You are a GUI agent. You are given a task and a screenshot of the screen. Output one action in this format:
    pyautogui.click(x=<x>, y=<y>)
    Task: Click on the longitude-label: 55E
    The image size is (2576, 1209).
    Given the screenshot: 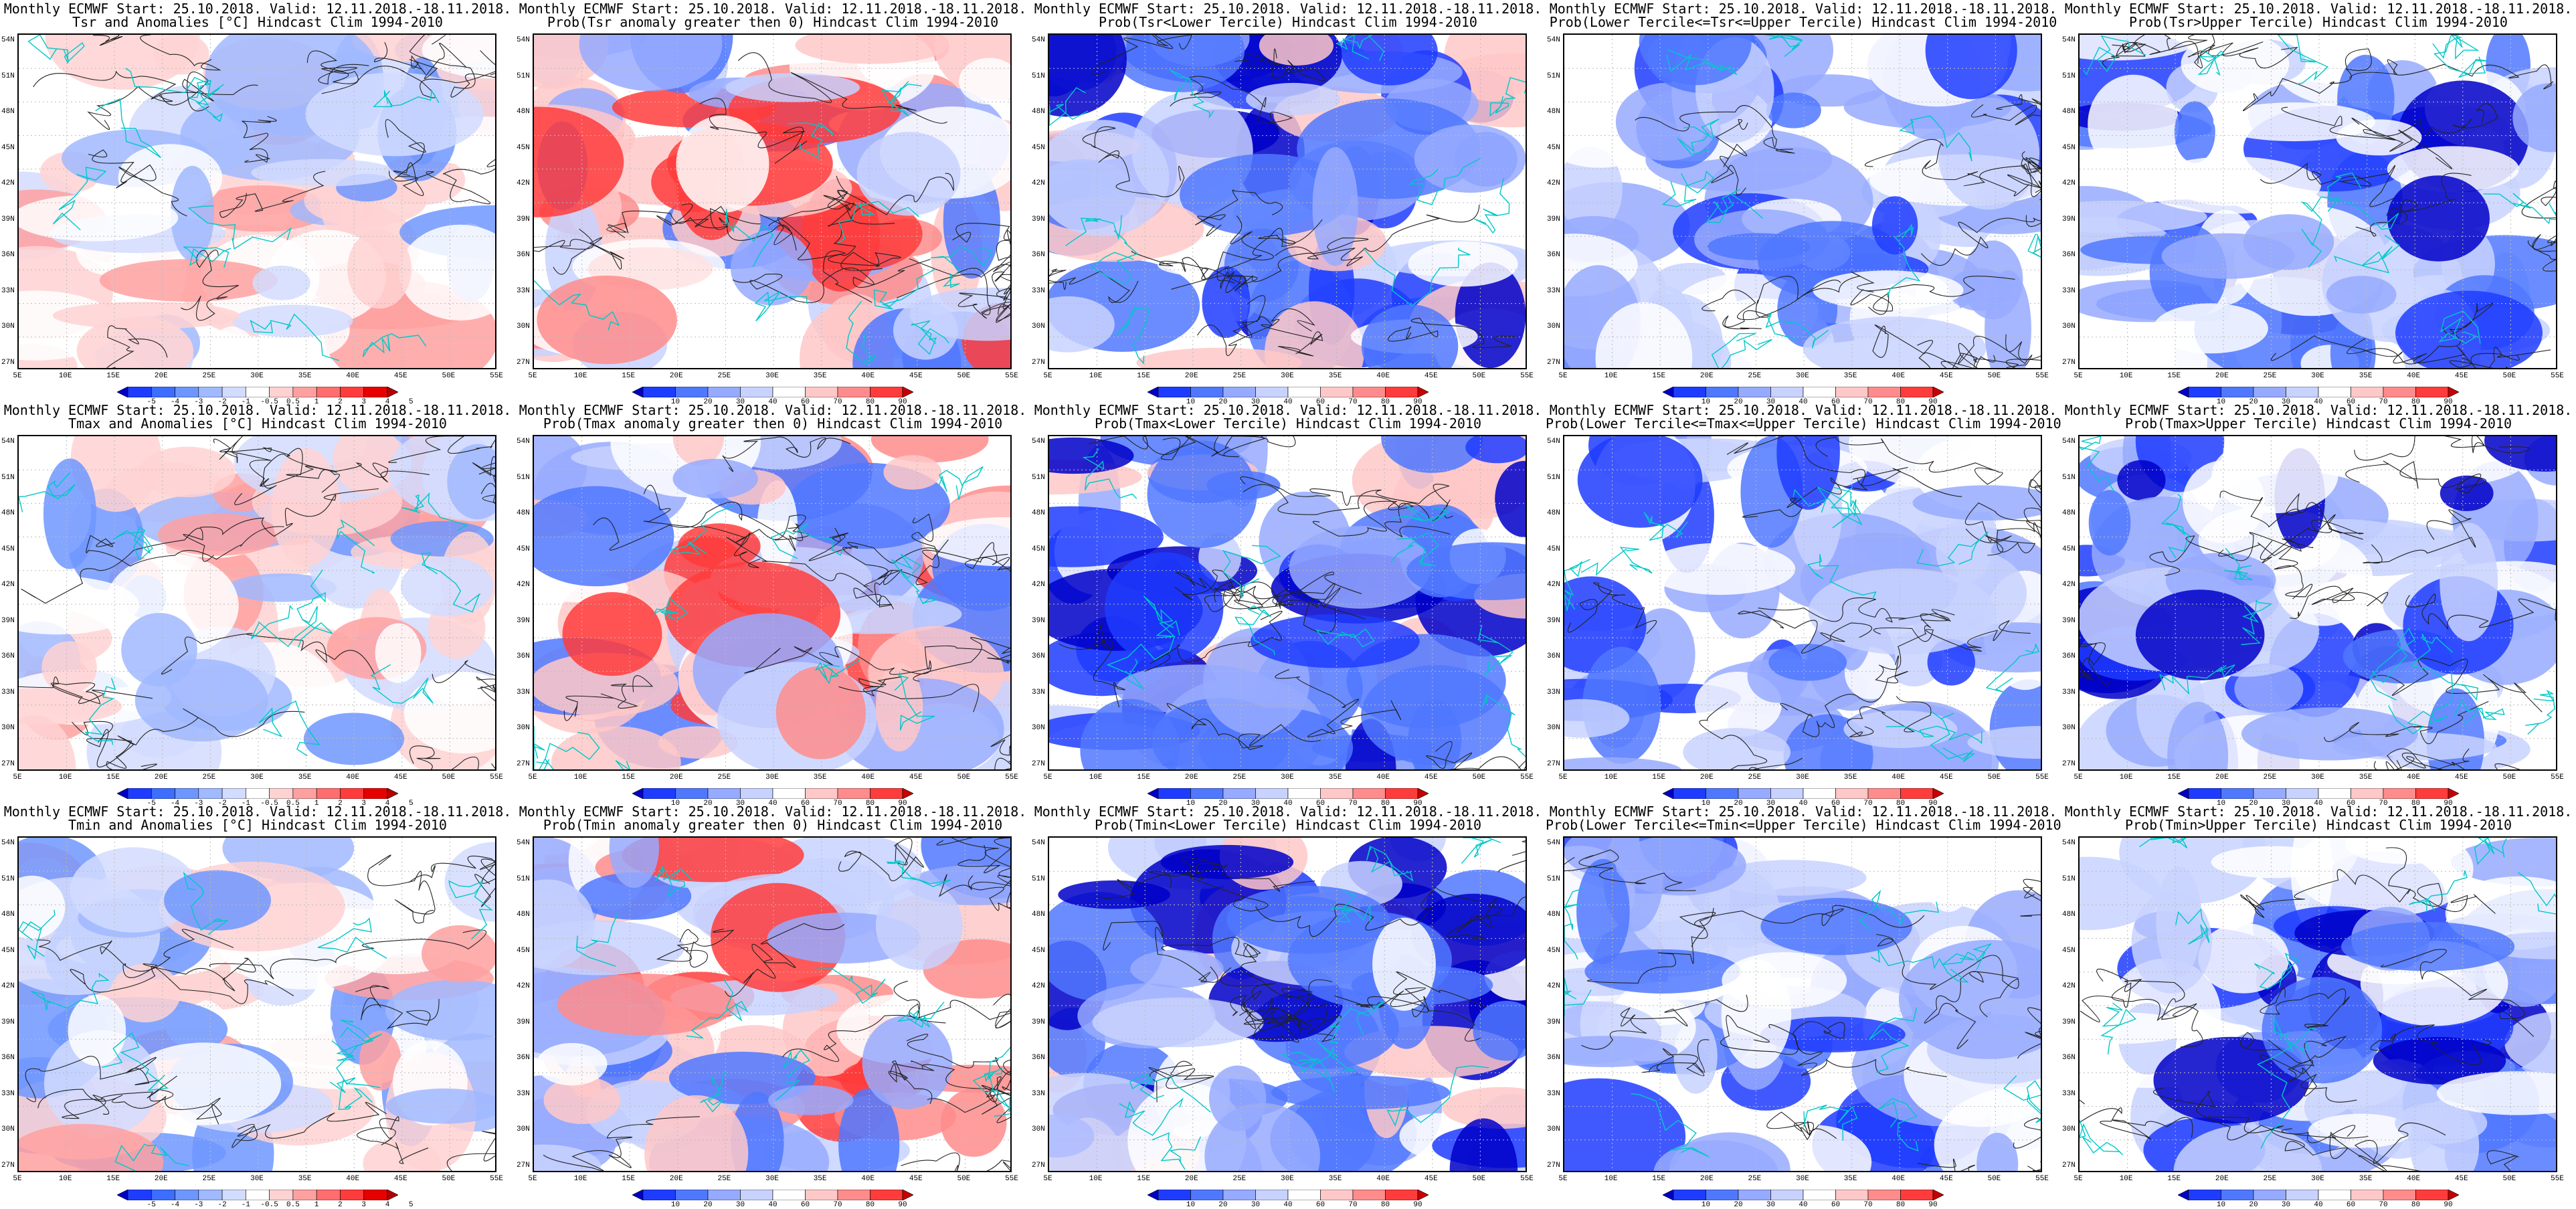 What is the action you would take?
    pyautogui.click(x=1527, y=1179)
    